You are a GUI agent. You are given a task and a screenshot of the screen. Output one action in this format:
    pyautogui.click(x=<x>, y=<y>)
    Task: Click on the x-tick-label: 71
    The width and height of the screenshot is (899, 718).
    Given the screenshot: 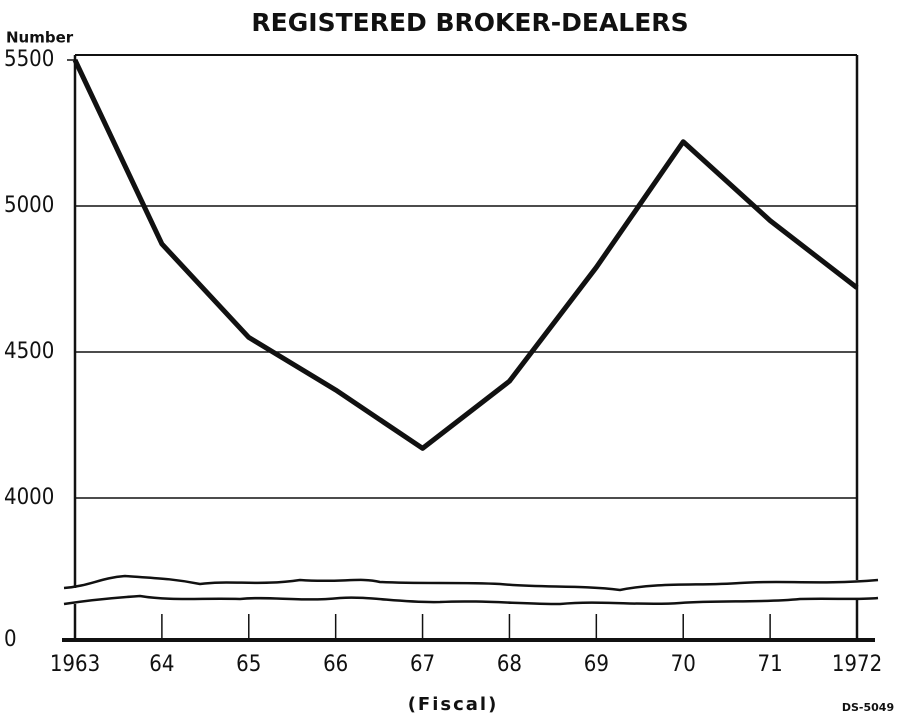 What is the action you would take?
    pyautogui.click(x=770, y=664)
    